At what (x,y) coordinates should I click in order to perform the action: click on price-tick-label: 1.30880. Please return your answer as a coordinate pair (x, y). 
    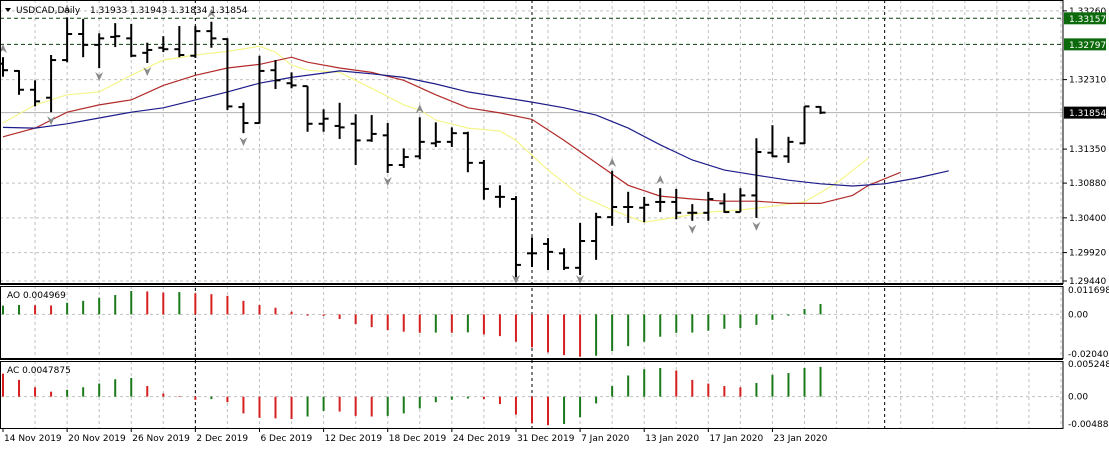
    Looking at the image, I should click on (1087, 184).